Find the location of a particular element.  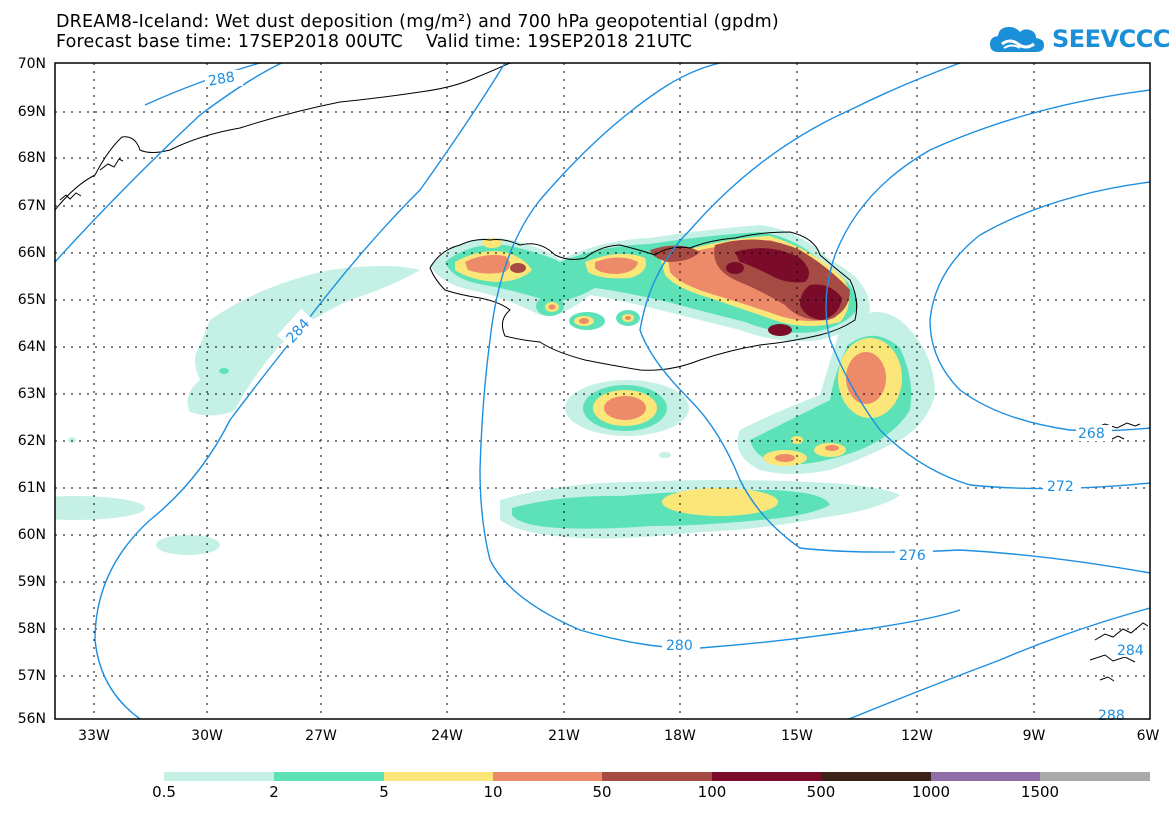

lat-label: 62N is located at coordinates (31, 441).